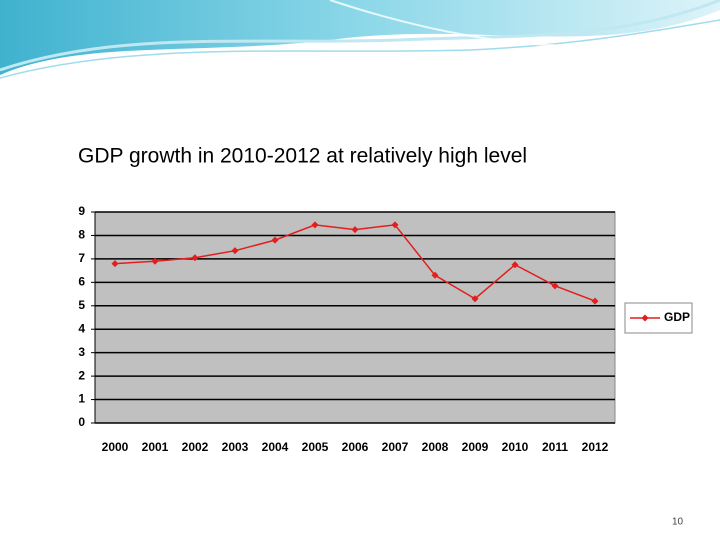  What do you see at coordinates (235, 447) in the screenshot?
I see `x-tick-label: 2003` at bounding box center [235, 447].